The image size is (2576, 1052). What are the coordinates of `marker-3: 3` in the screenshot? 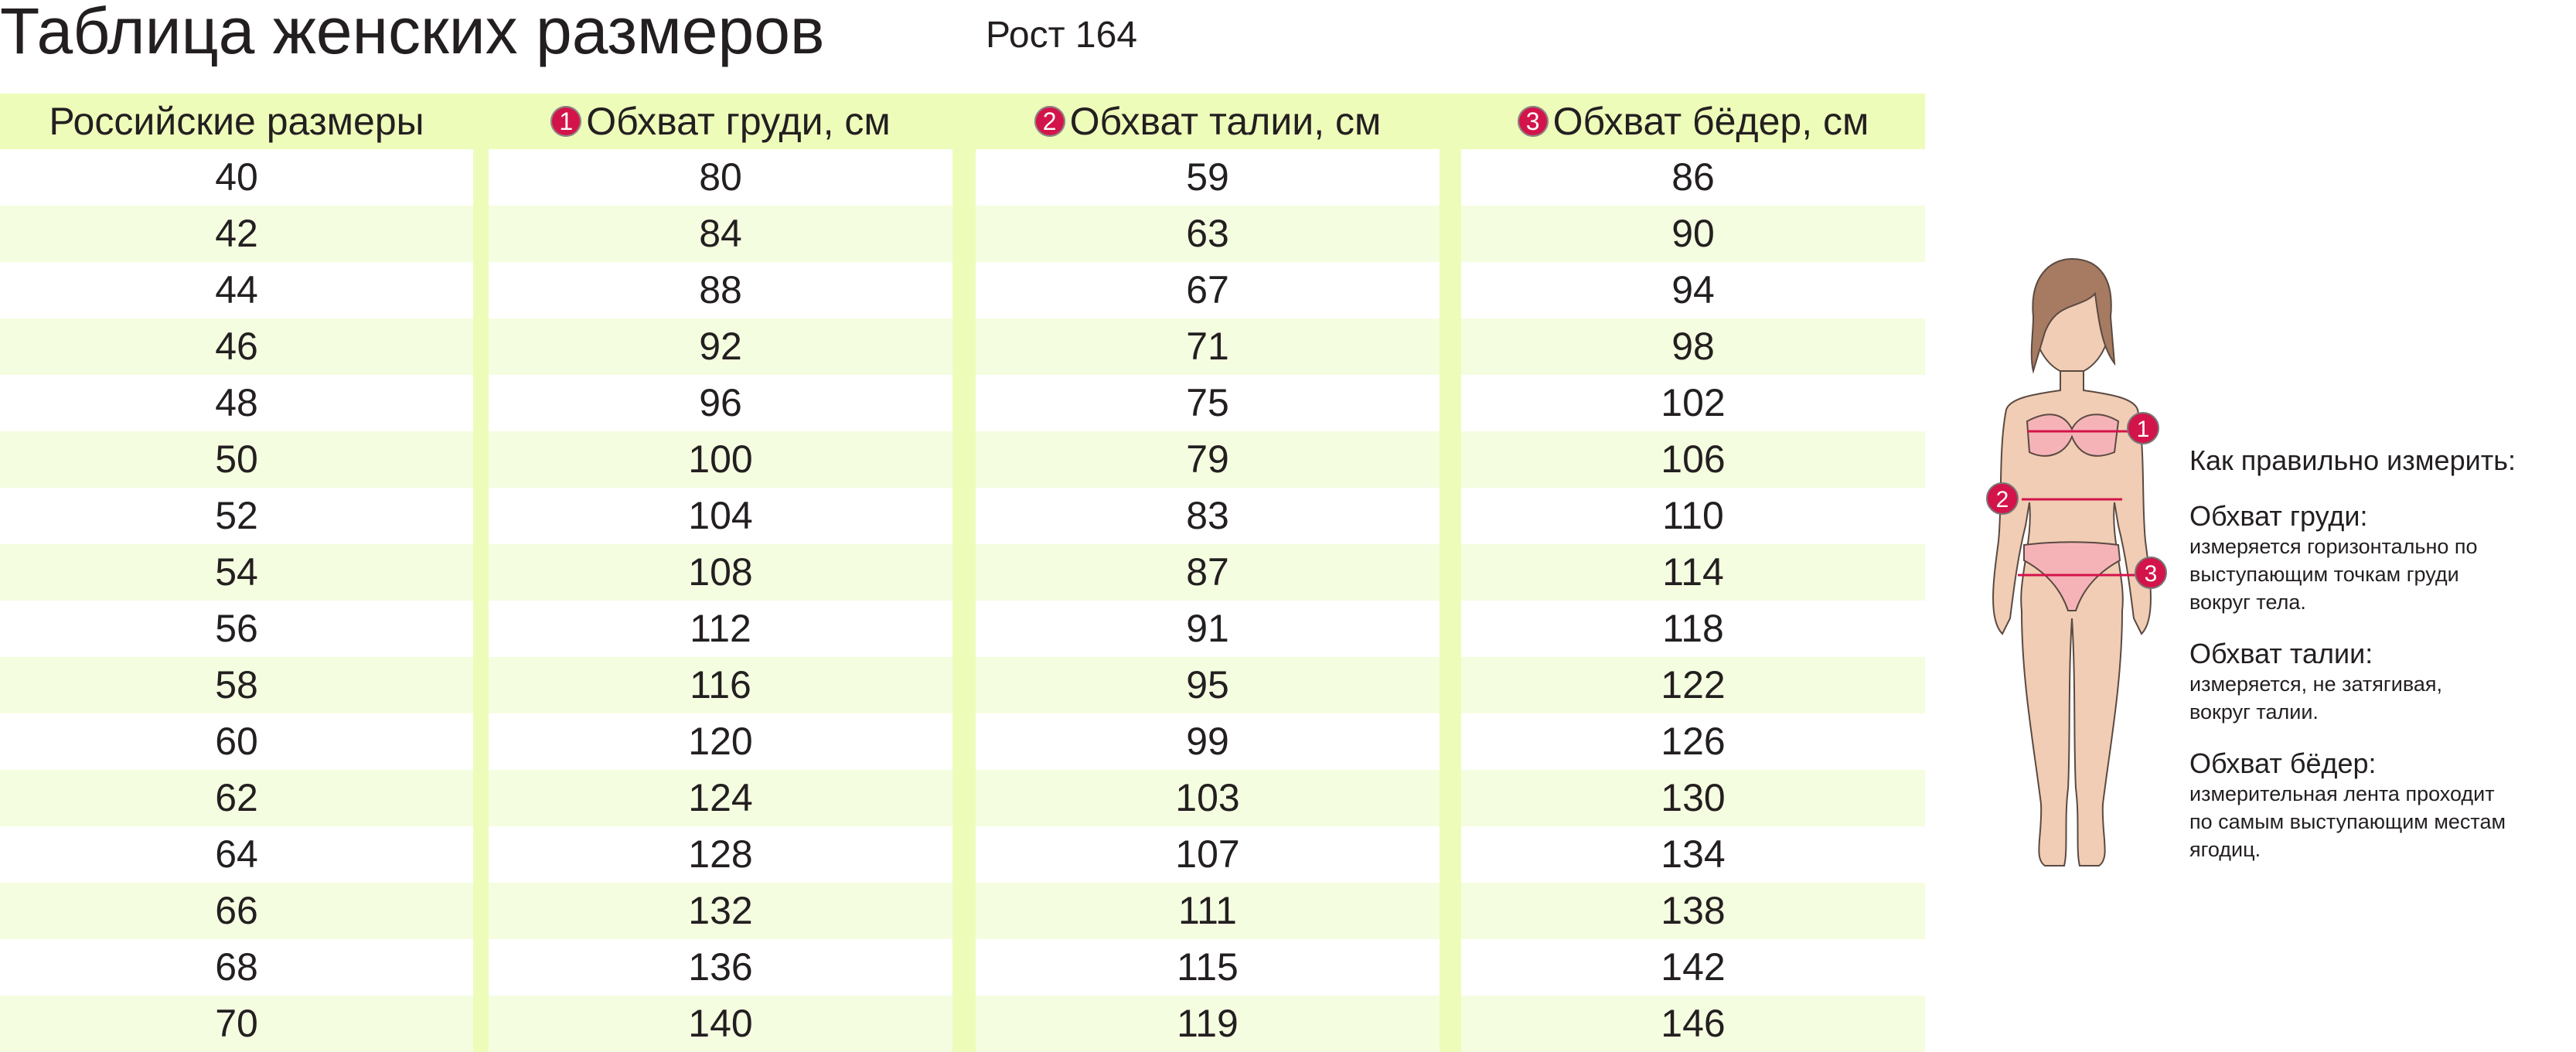 It's located at (2151, 574).